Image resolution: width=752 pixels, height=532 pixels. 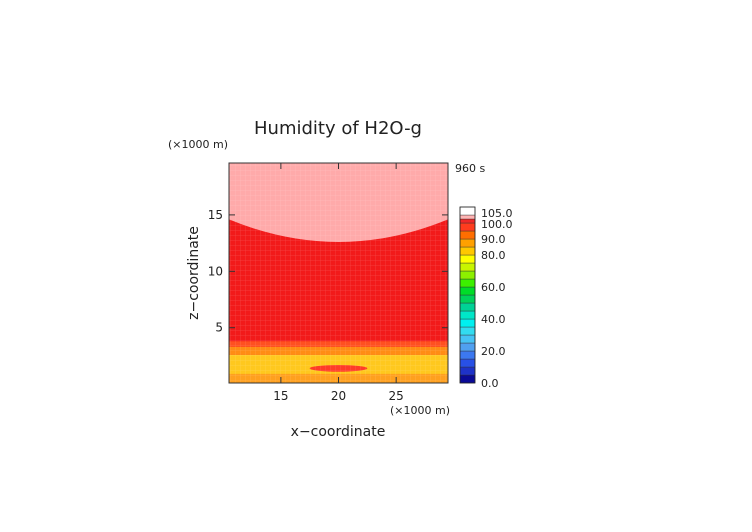 I want to click on x-axis-label: x−coordinate, so click(x=338, y=432).